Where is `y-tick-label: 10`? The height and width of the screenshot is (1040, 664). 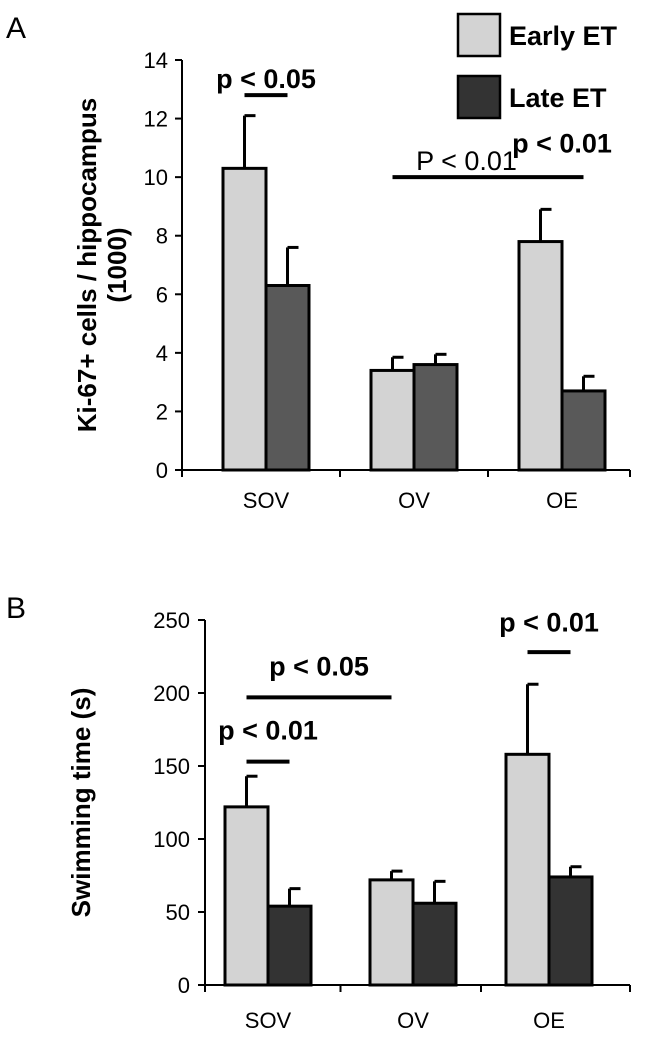 y-tick-label: 10 is located at coordinates (156, 177).